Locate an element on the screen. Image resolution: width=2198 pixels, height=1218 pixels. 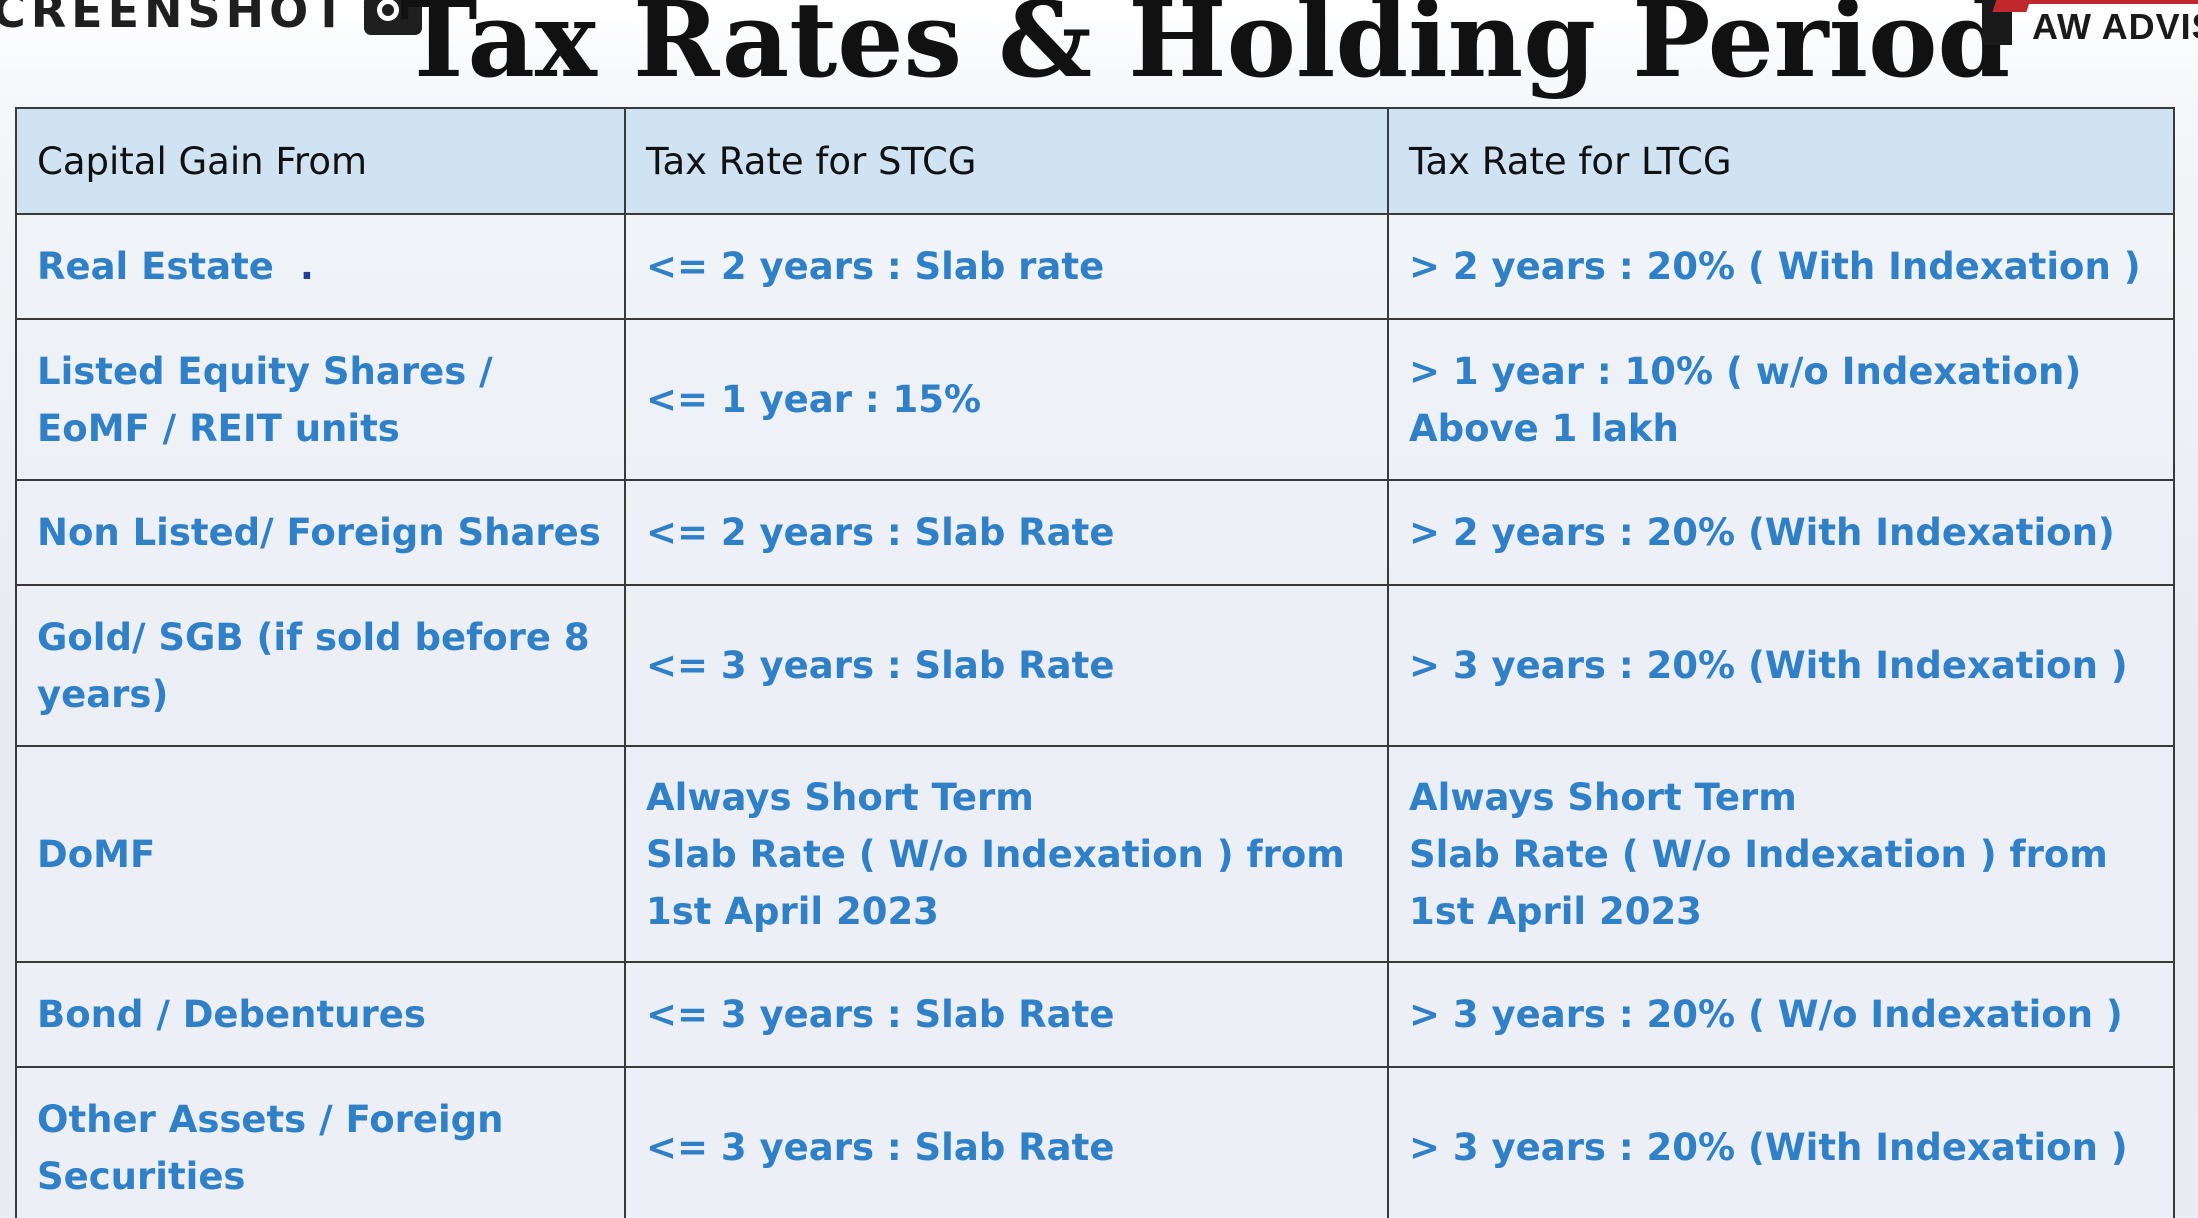
brand-logo-mark is located at coordinates (1997, 22).